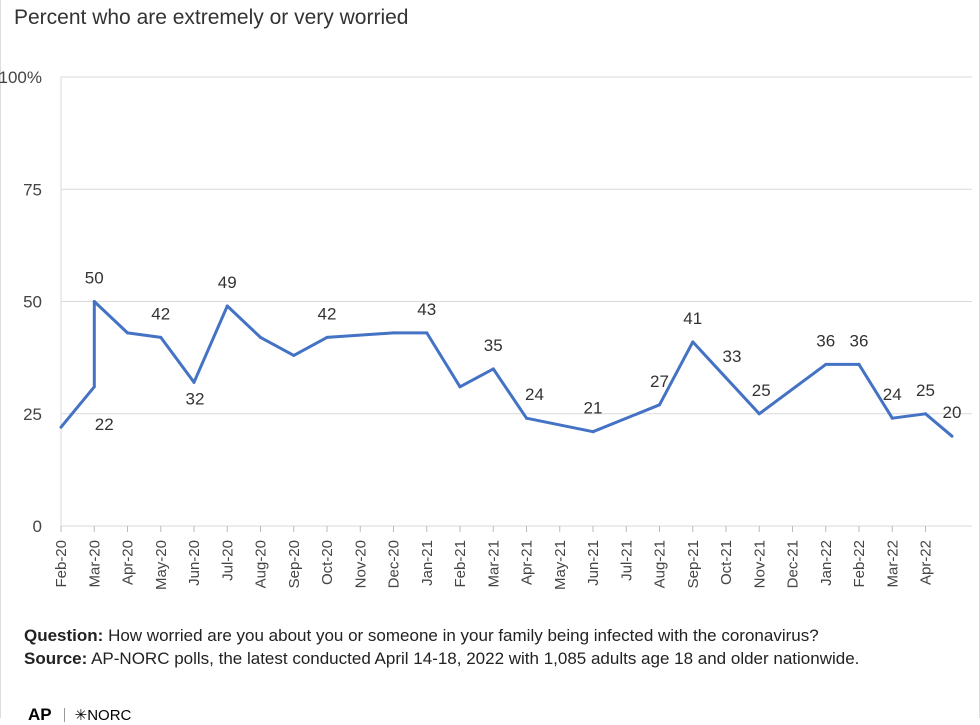  Describe the element at coordinates (227, 282) in the screenshot. I see `data-label: 49` at that location.